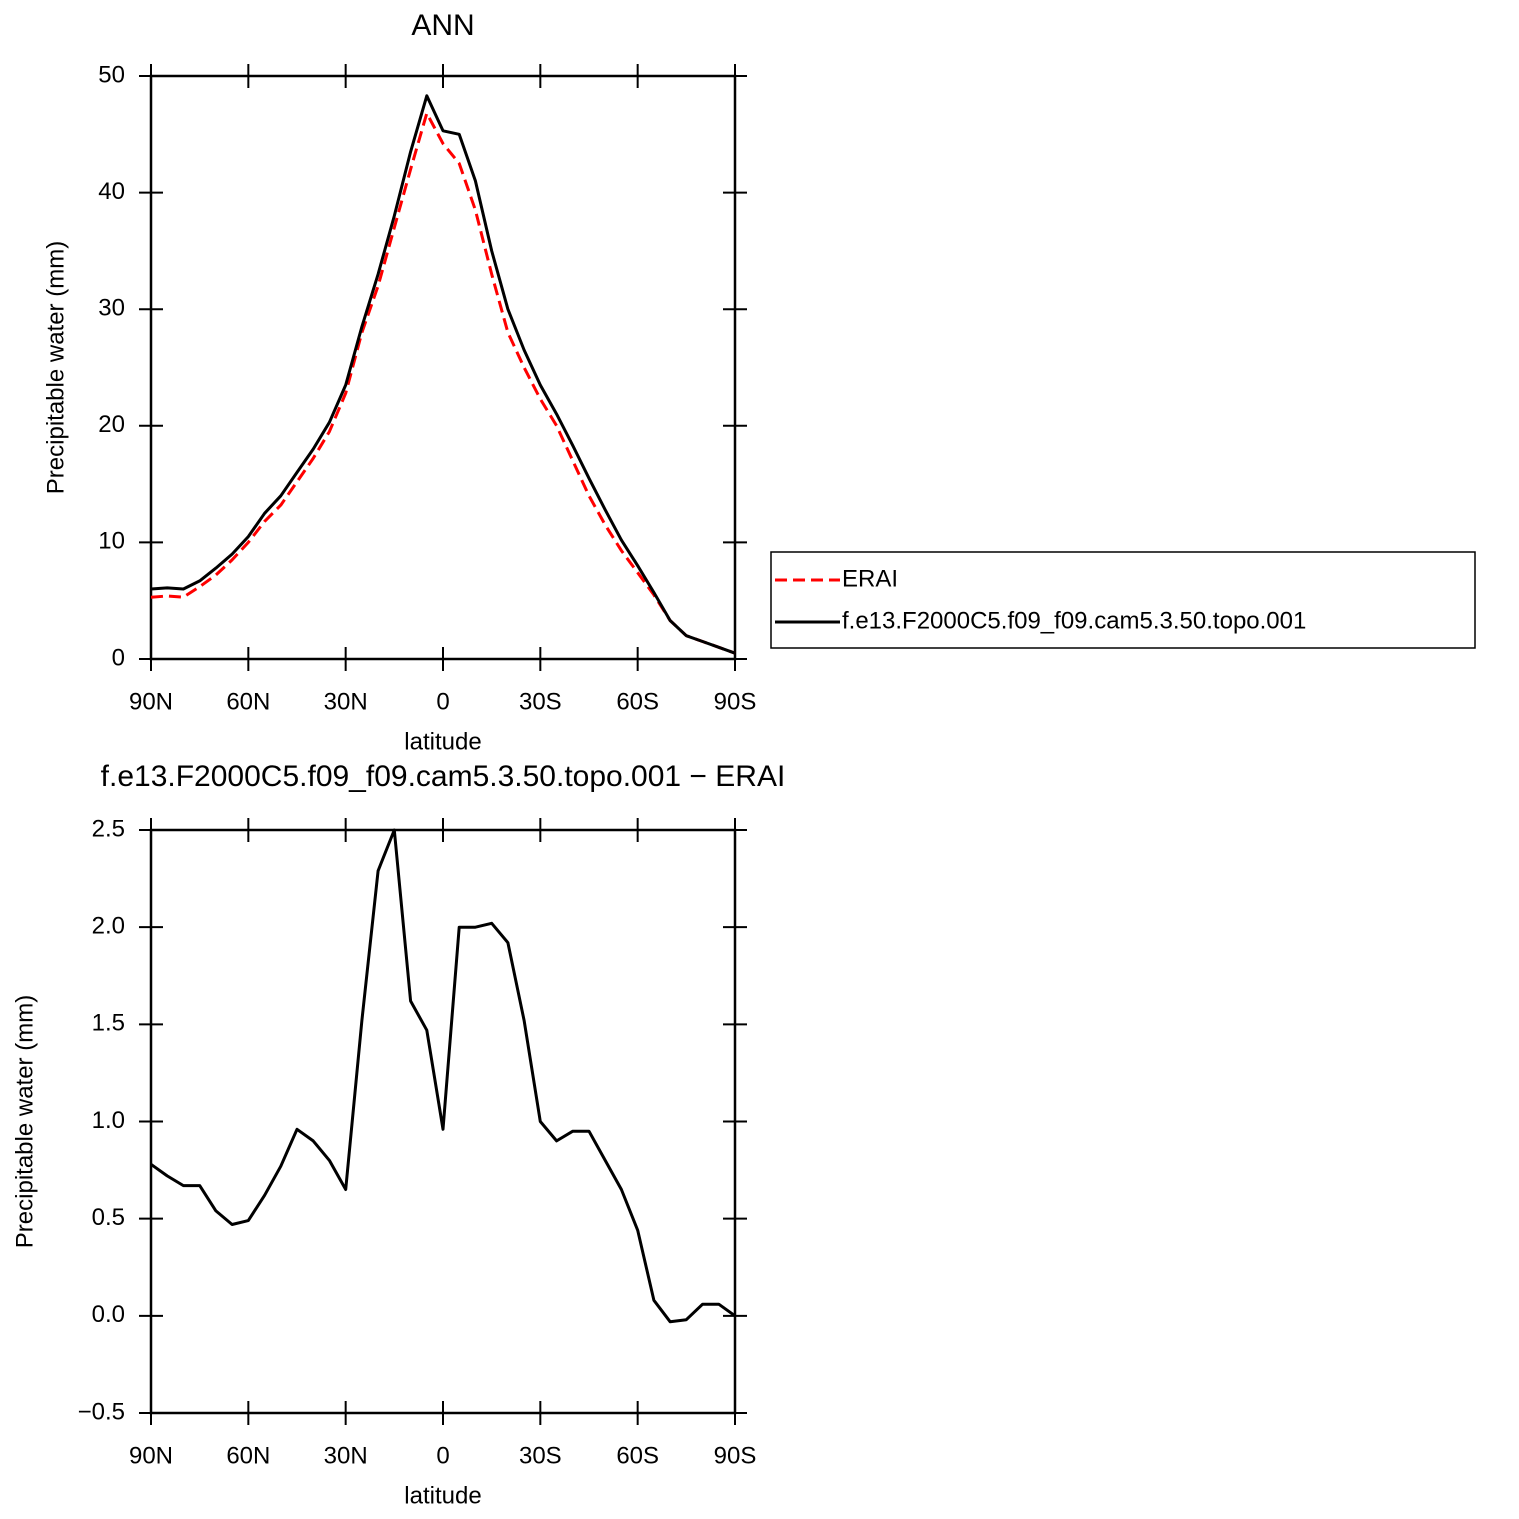 This screenshot has height=1519, width=1519. What do you see at coordinates (108, 828) in the screenshot?
I see `y-tick-label: 2.5` at bounding box center [108, 828].